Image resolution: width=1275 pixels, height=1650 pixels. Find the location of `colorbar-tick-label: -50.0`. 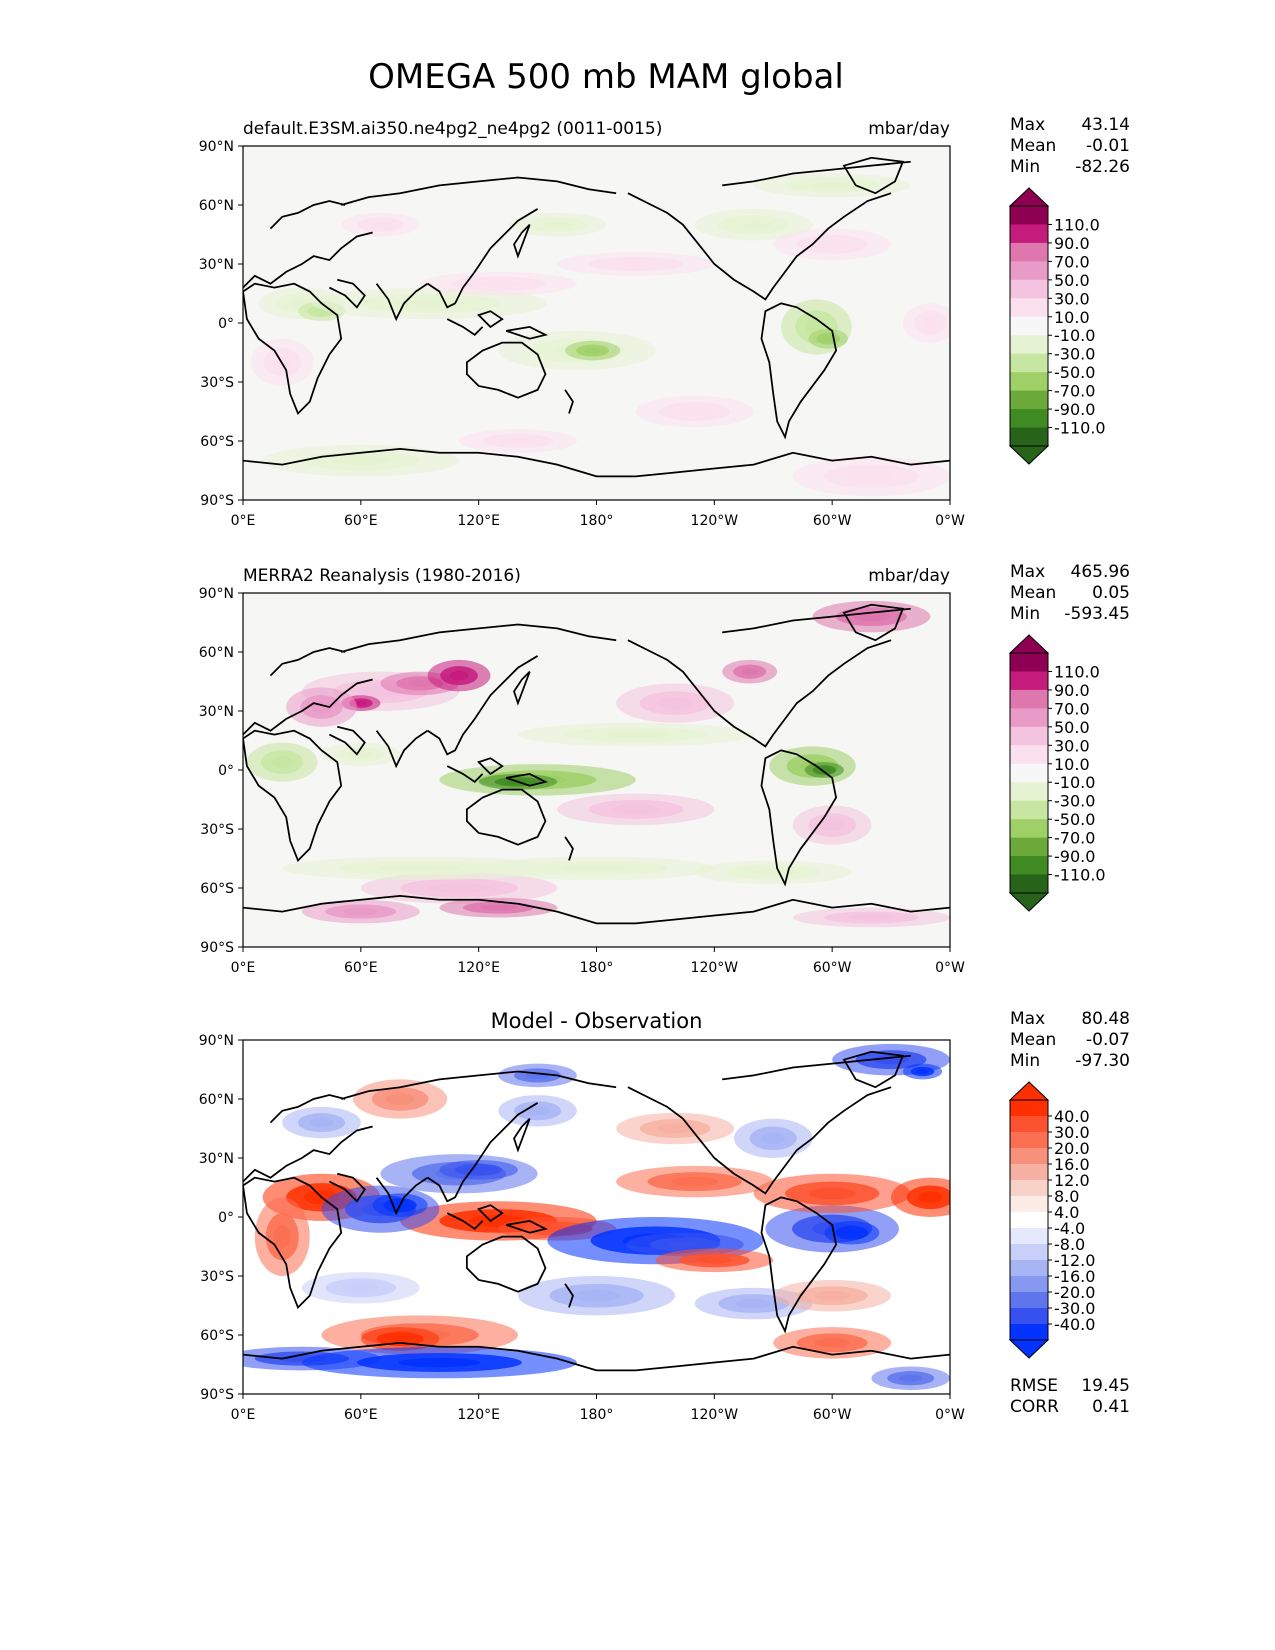

colorbar-tick-label: -50.0 is located at coordinates (1074, 819).